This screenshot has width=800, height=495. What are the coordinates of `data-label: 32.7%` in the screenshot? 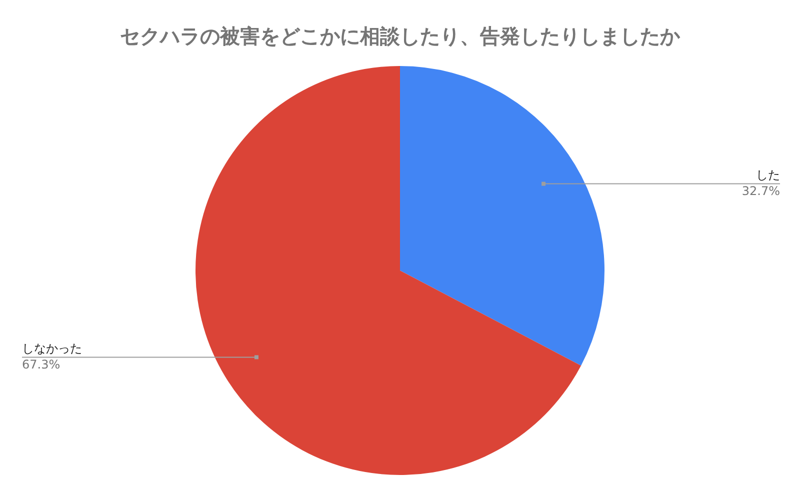 It's located at (761, 191).